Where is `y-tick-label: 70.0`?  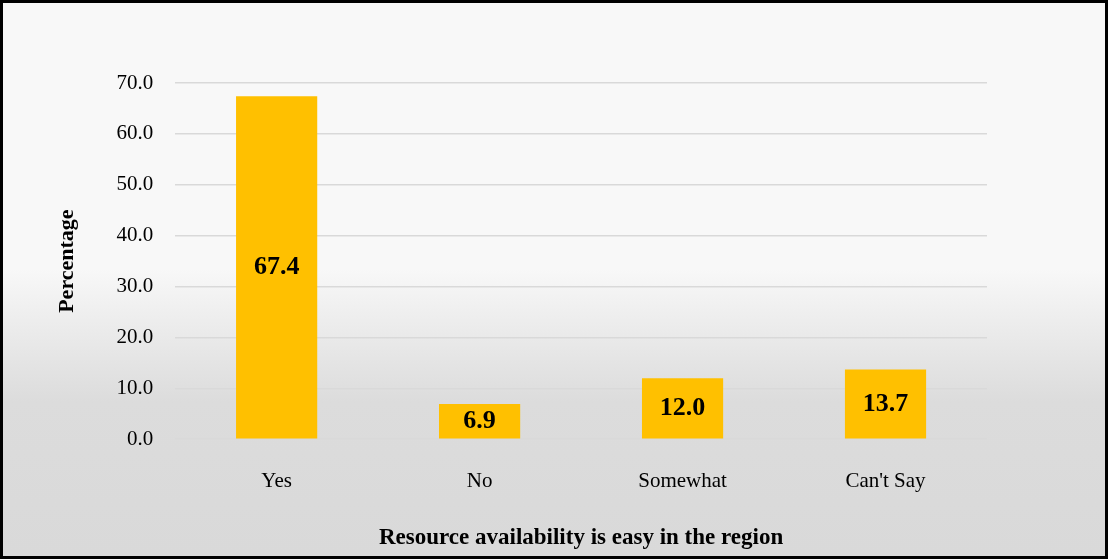 y-tick-label: 70.0 is located at coordinates (135, 81).